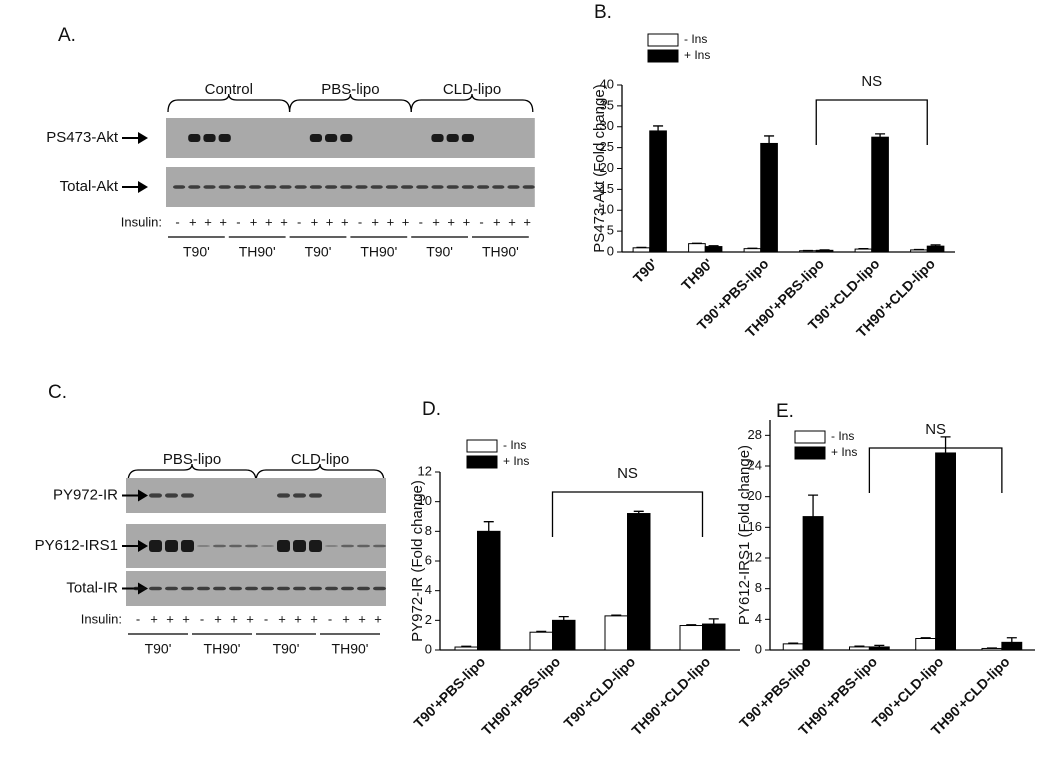  I want to click on panel-label: B., so click(603, 12).